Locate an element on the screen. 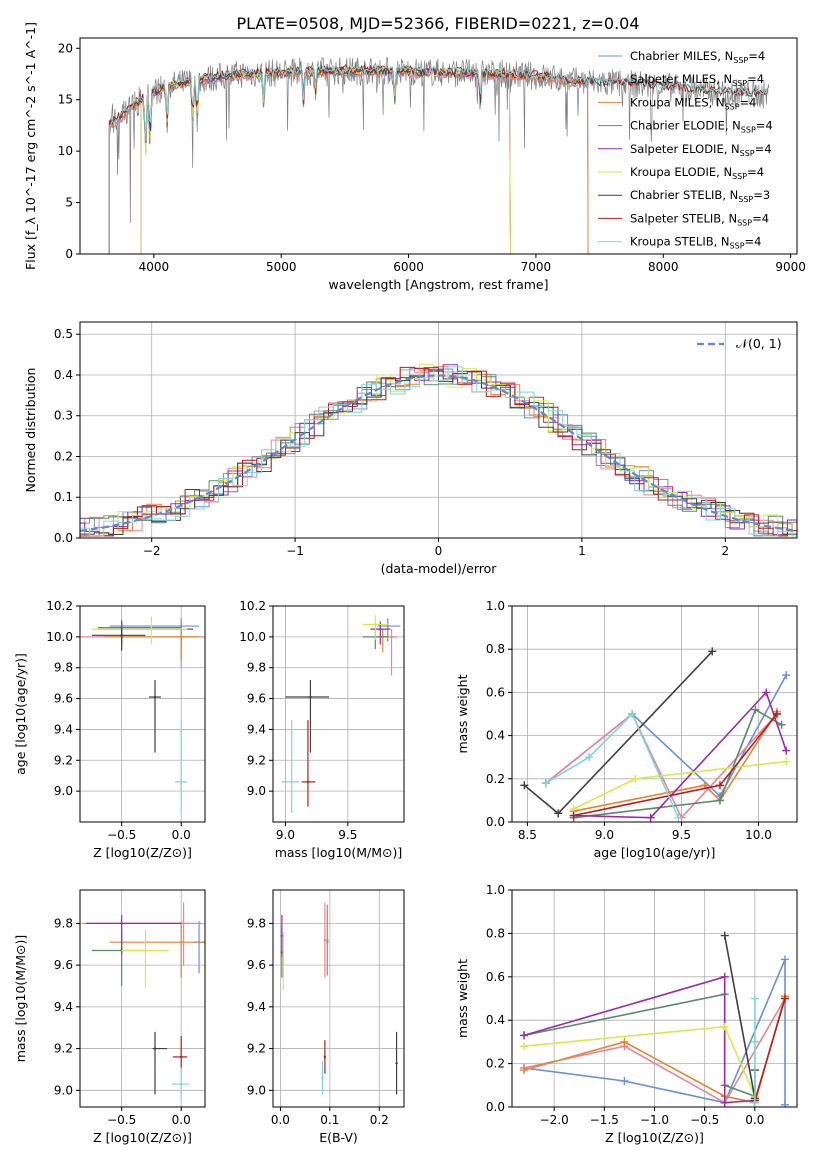 The height and width of the screenshot is (1170, 819). y-tick-label: 0.5 is located at coordinates (63, 334).